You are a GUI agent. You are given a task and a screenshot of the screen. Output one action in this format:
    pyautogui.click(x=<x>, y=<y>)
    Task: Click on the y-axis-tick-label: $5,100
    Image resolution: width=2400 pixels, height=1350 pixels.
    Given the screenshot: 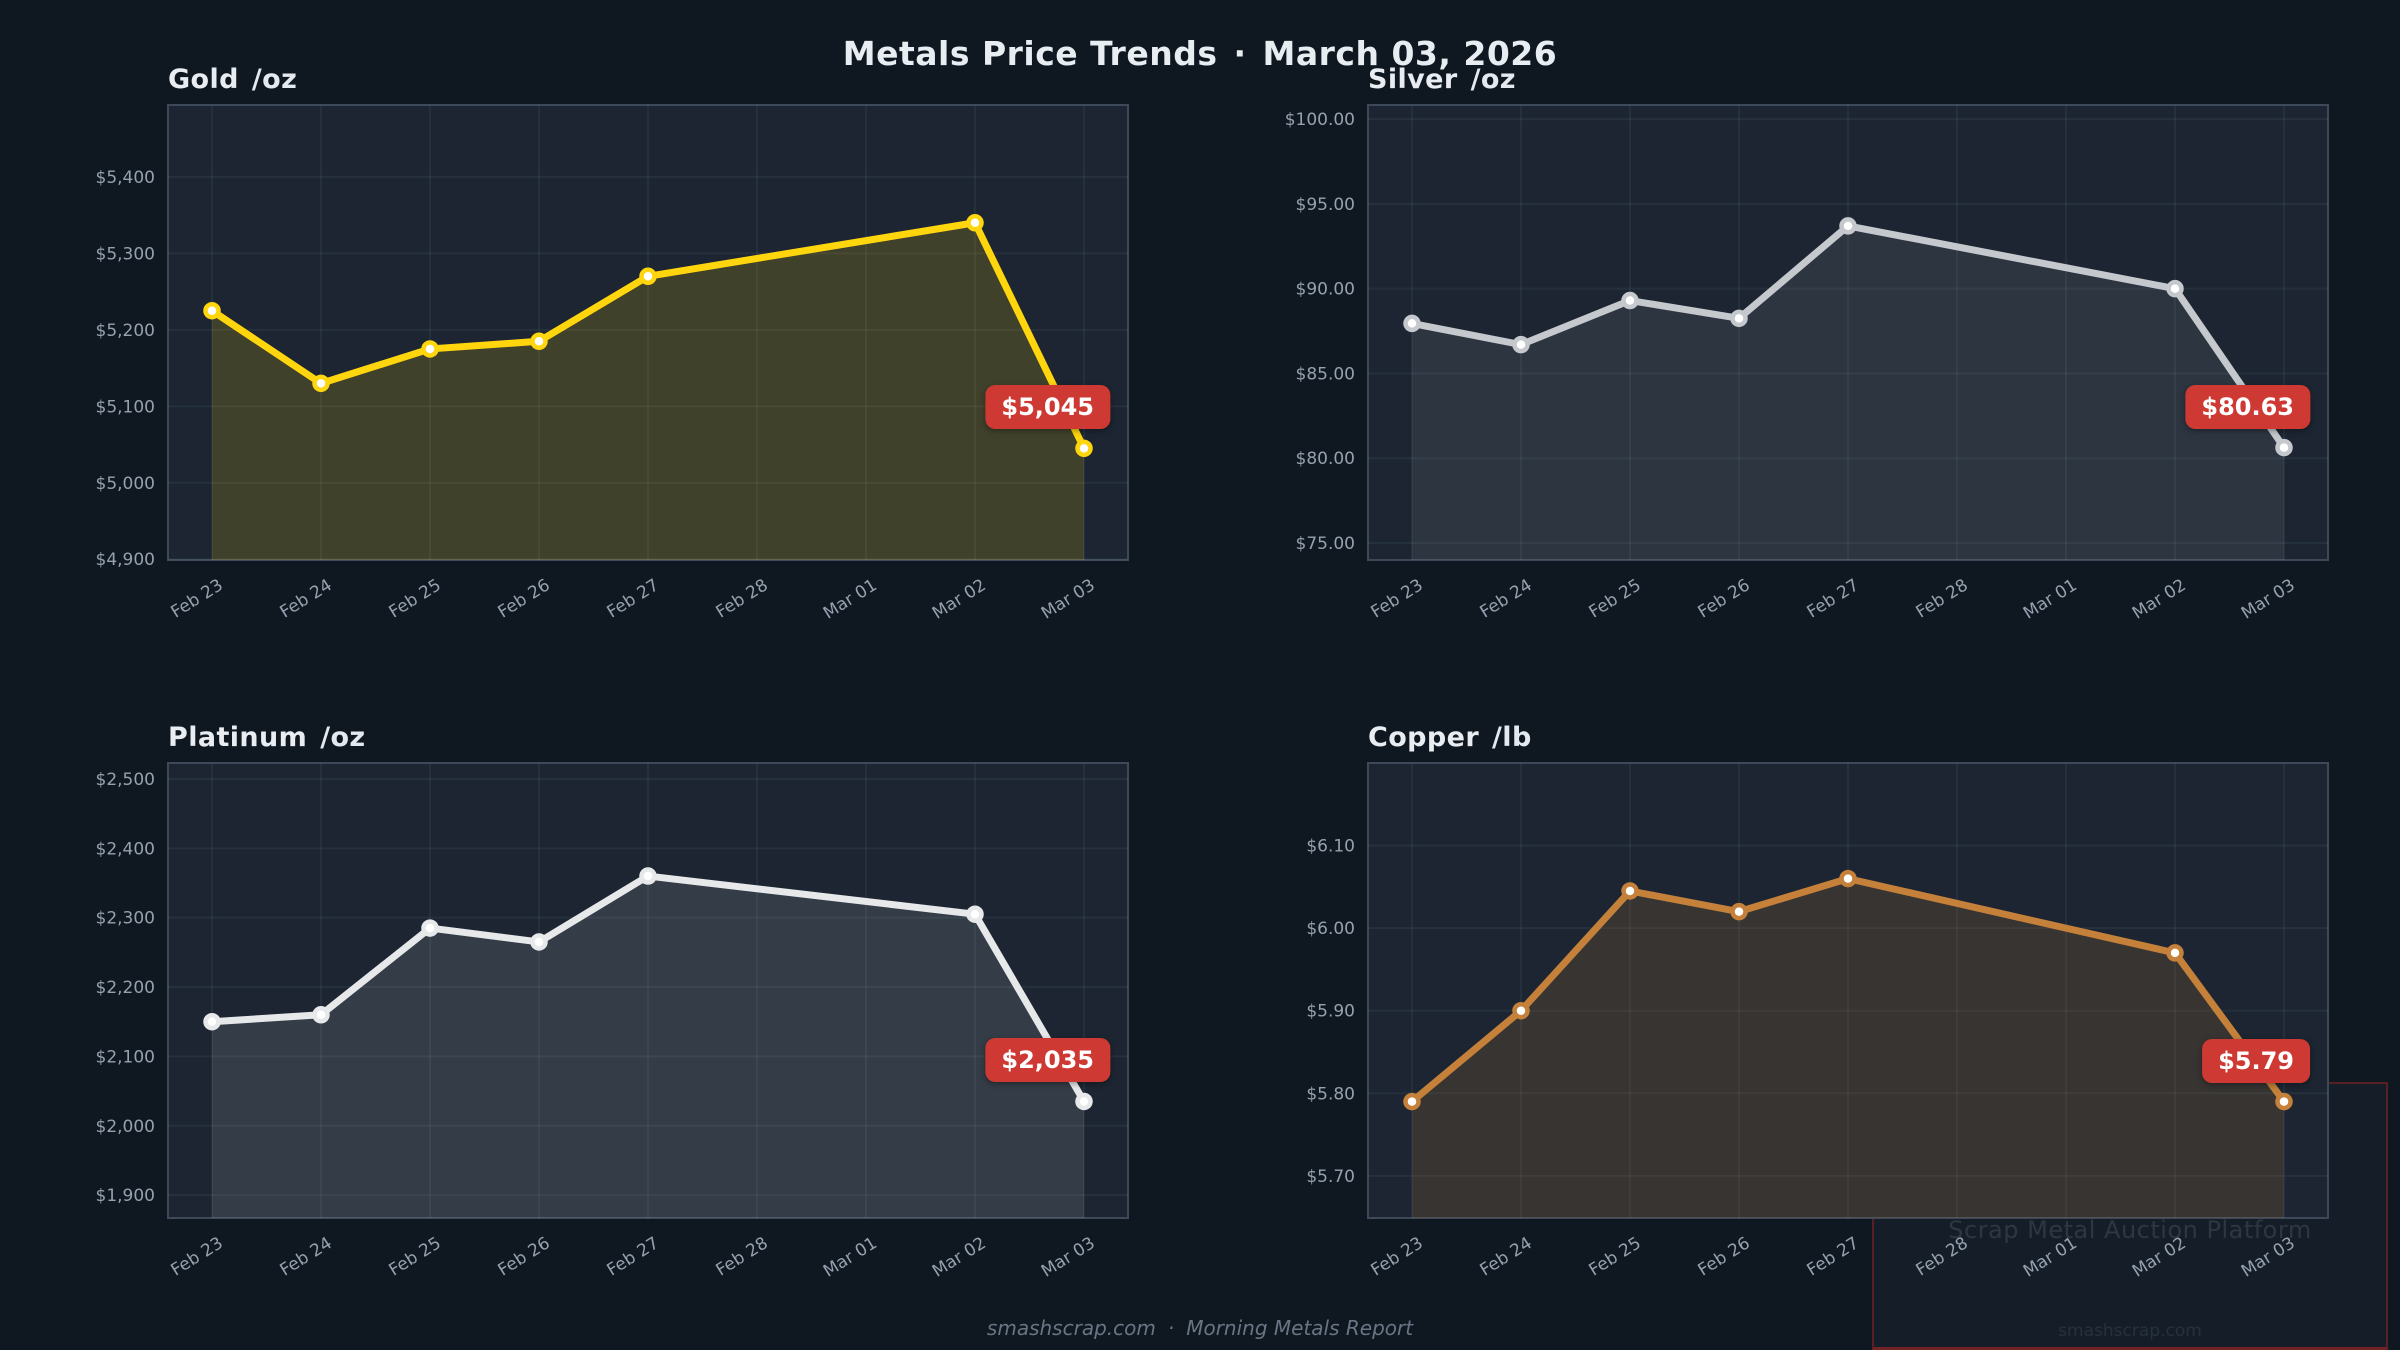 What is the action you would take?
    pyautogui.click(x=125, y=407)
    